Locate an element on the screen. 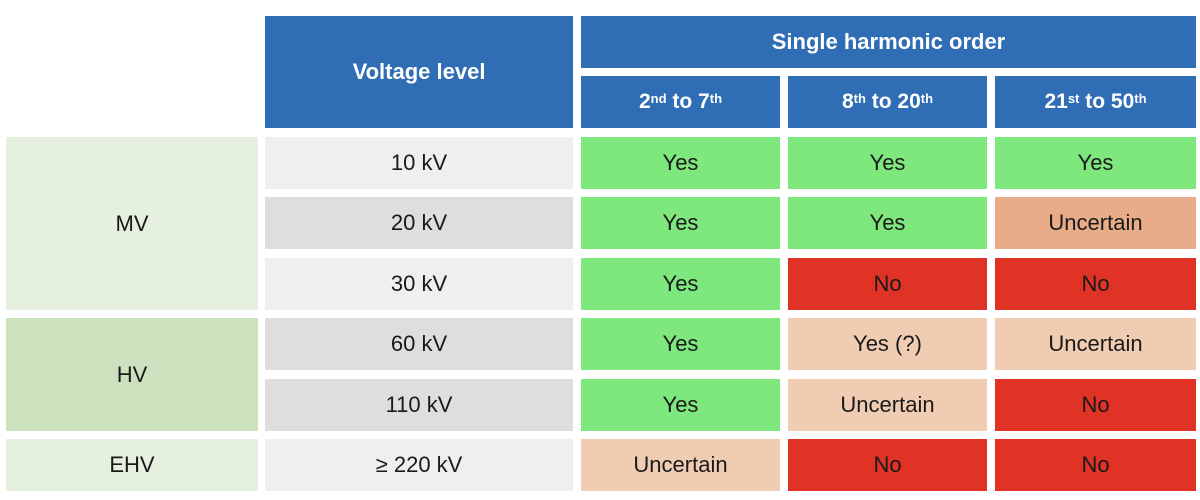  voltage-cell: 110 kV is located at coordinates (419, 405).